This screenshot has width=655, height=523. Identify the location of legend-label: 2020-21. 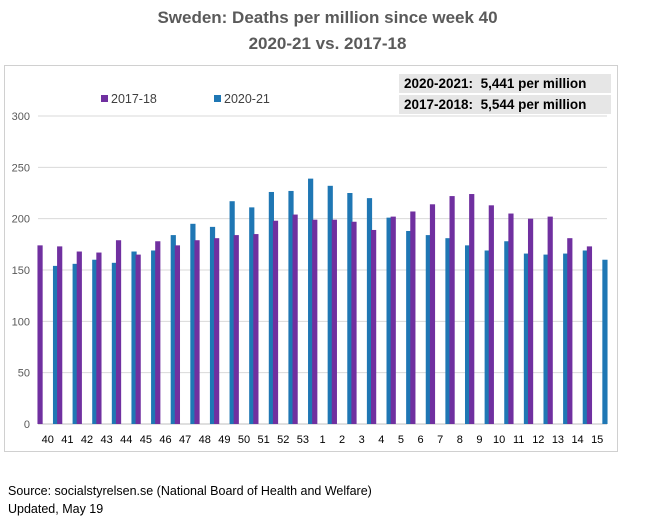
(247, 99).